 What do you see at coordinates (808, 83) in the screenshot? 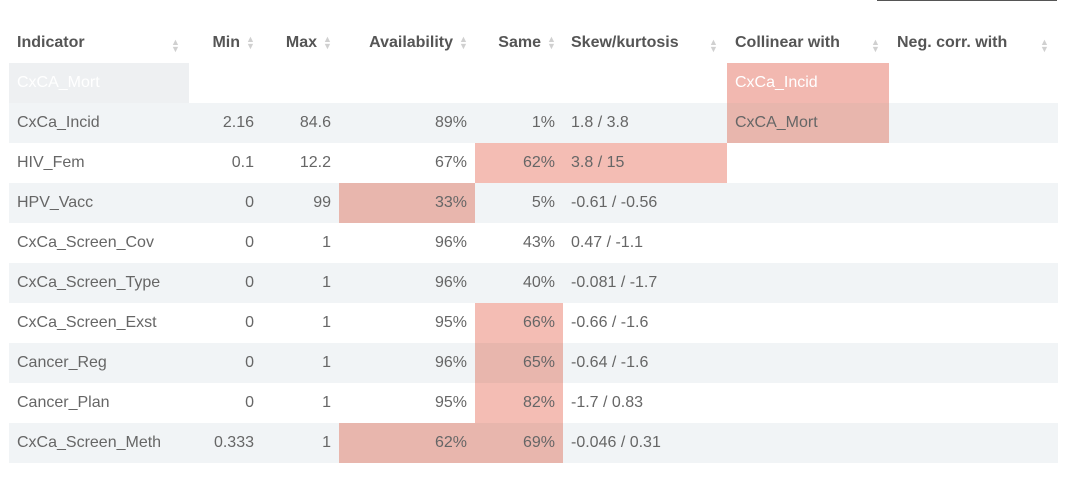
I see `cell-collinear-with: CxCa_Incid` at bounding box center [808, 83].